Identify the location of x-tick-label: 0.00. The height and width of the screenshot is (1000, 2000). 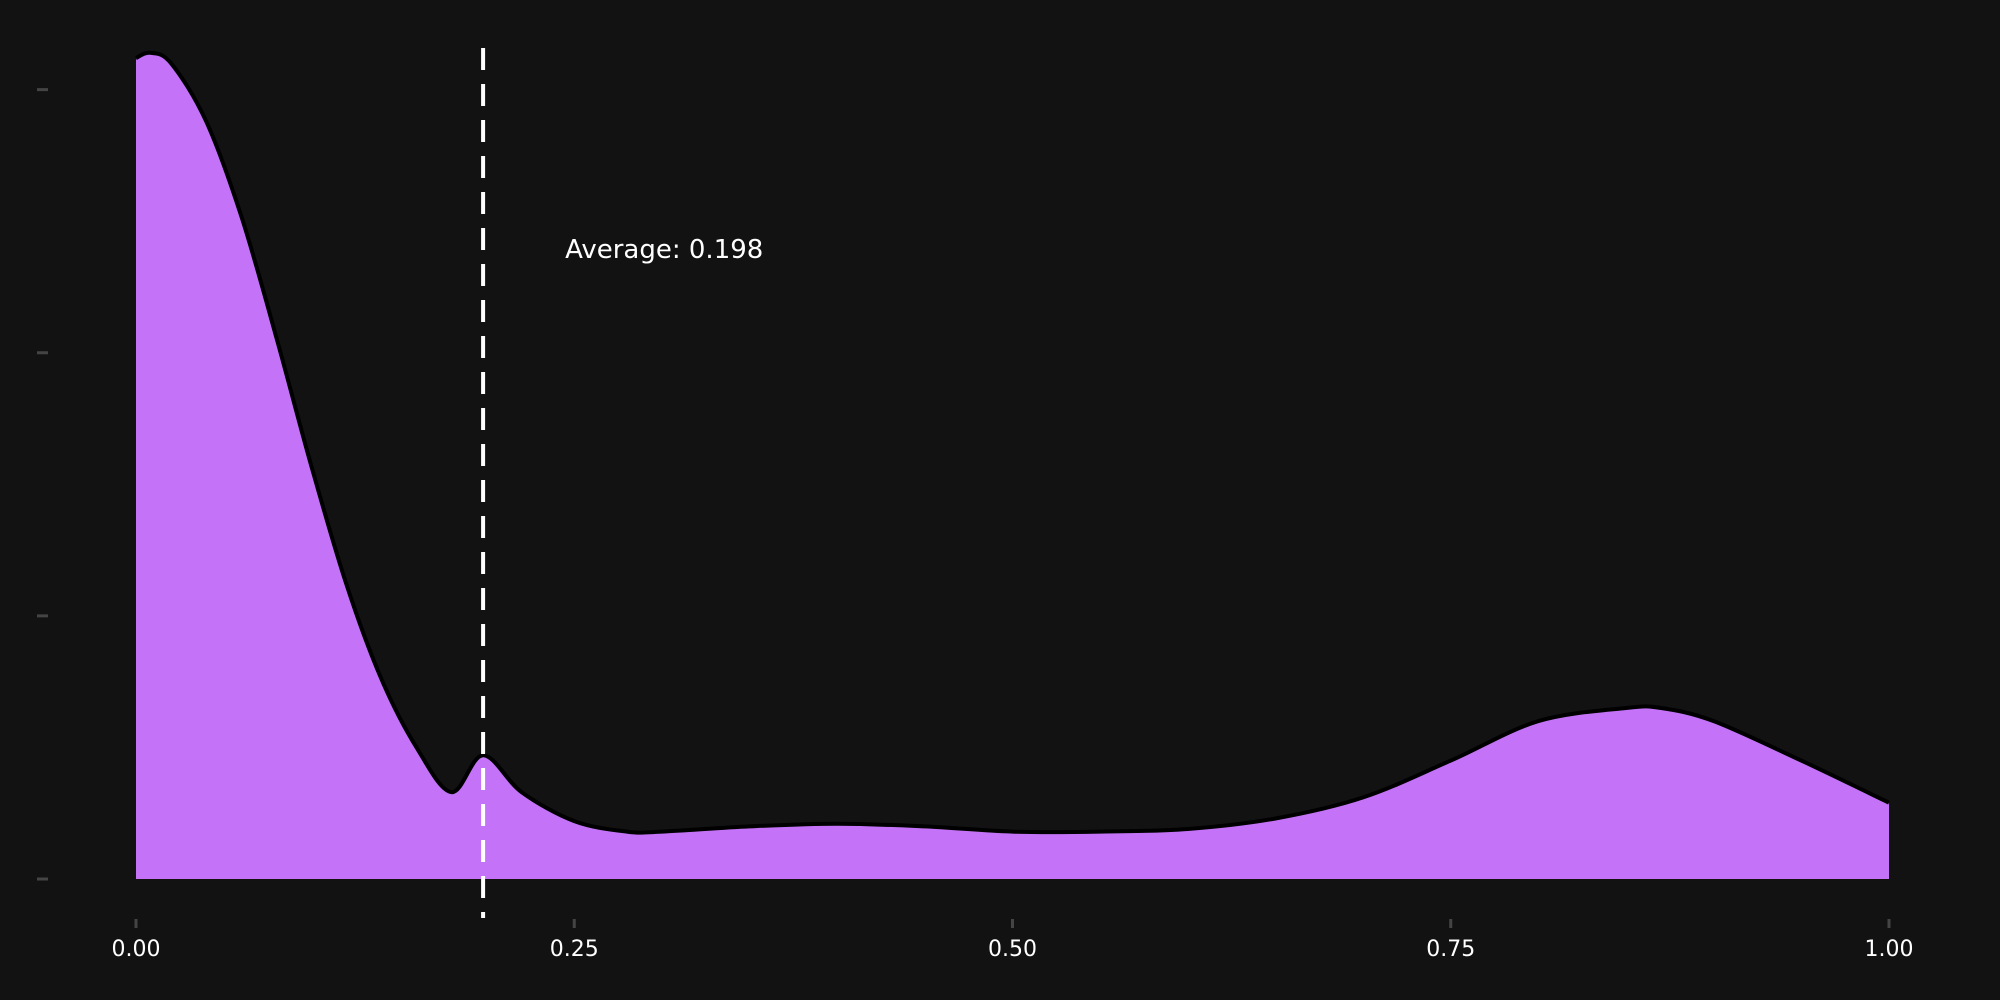
(136, 949).